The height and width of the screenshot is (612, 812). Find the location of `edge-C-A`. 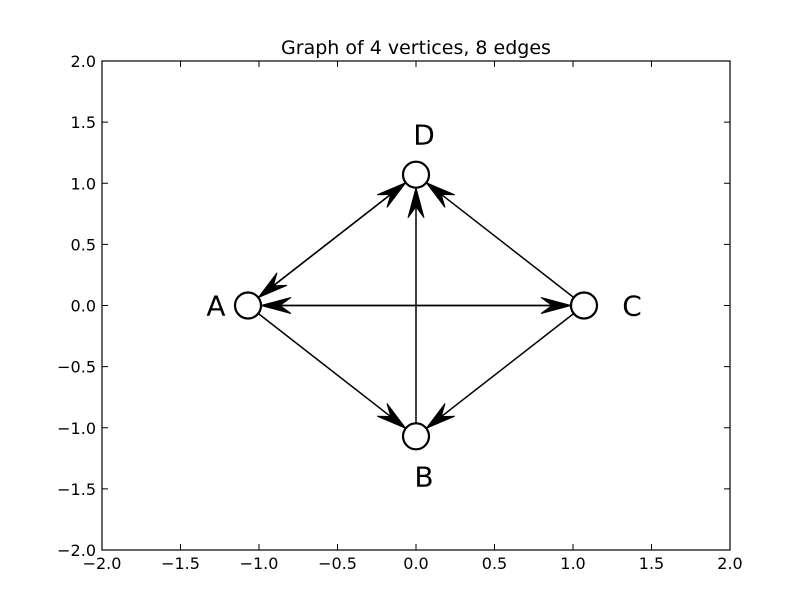

edge-C-A is located at coordinates (415, 305).